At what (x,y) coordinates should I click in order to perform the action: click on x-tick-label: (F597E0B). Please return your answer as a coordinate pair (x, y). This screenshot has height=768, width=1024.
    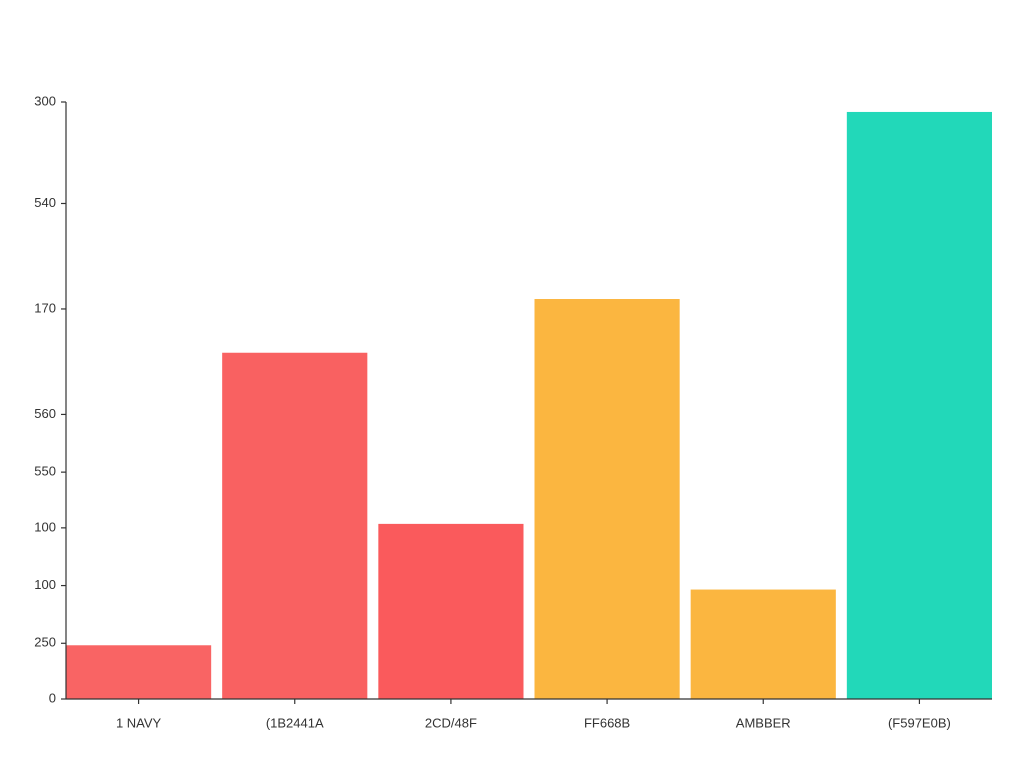
    Looking at the image, I should click on (919, 722).